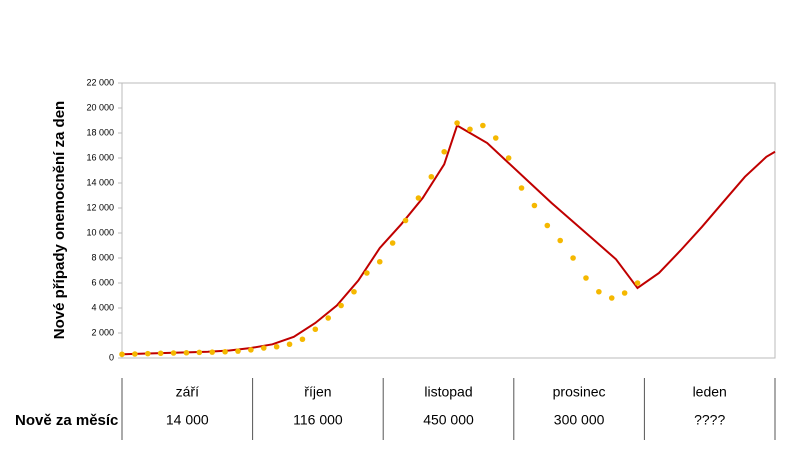 The width and height of the screenshot is (800, 454). I want to click on month-label: září, so click(187, 392).